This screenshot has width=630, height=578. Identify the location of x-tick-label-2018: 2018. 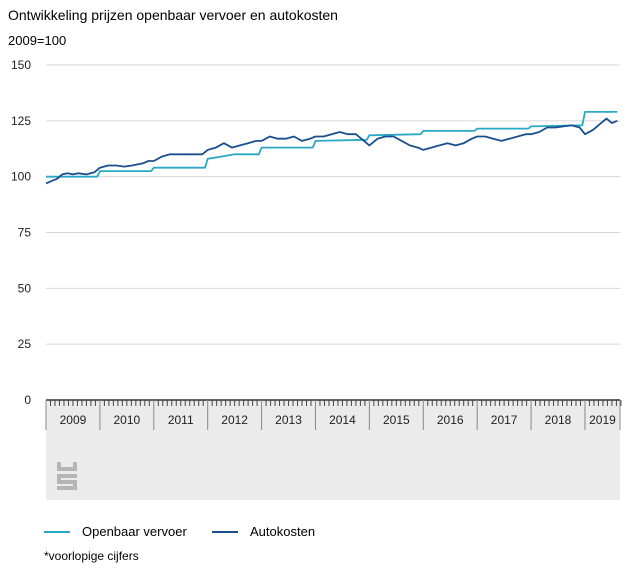
(558, 420).